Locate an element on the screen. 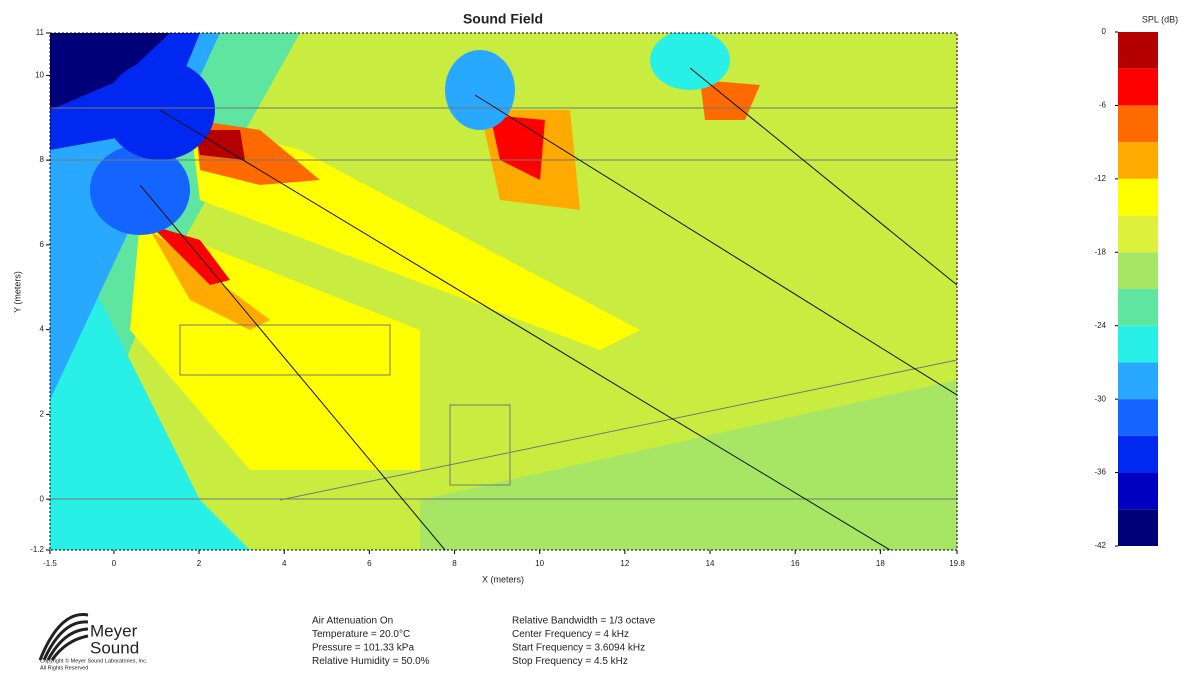 This screenshot has height=689, width=1200. colorbar-tick-label: -24 is located at coordinates (1100, 325).